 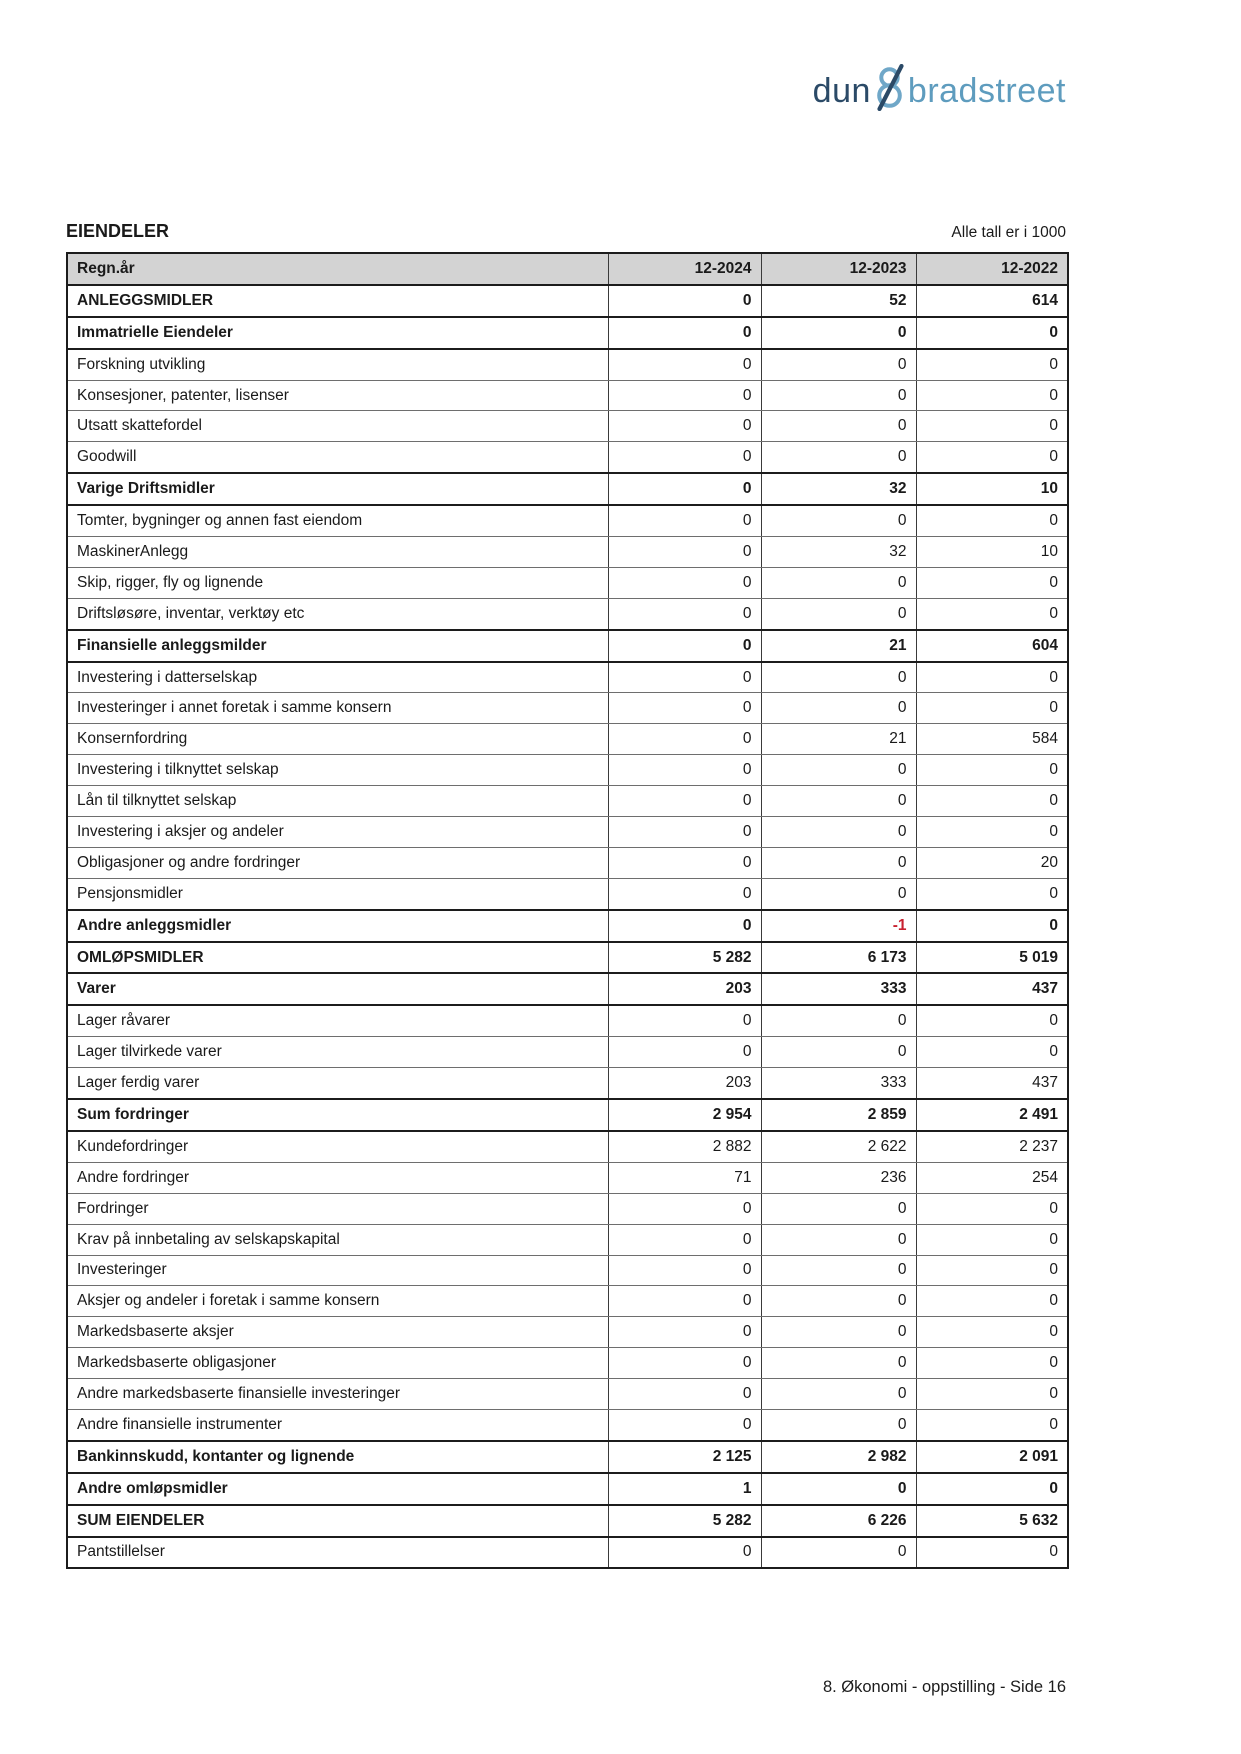 I want to click on footer-pagination: 8. Økonomi - oppstilling - Side 16, so click(x=944, y=1687).